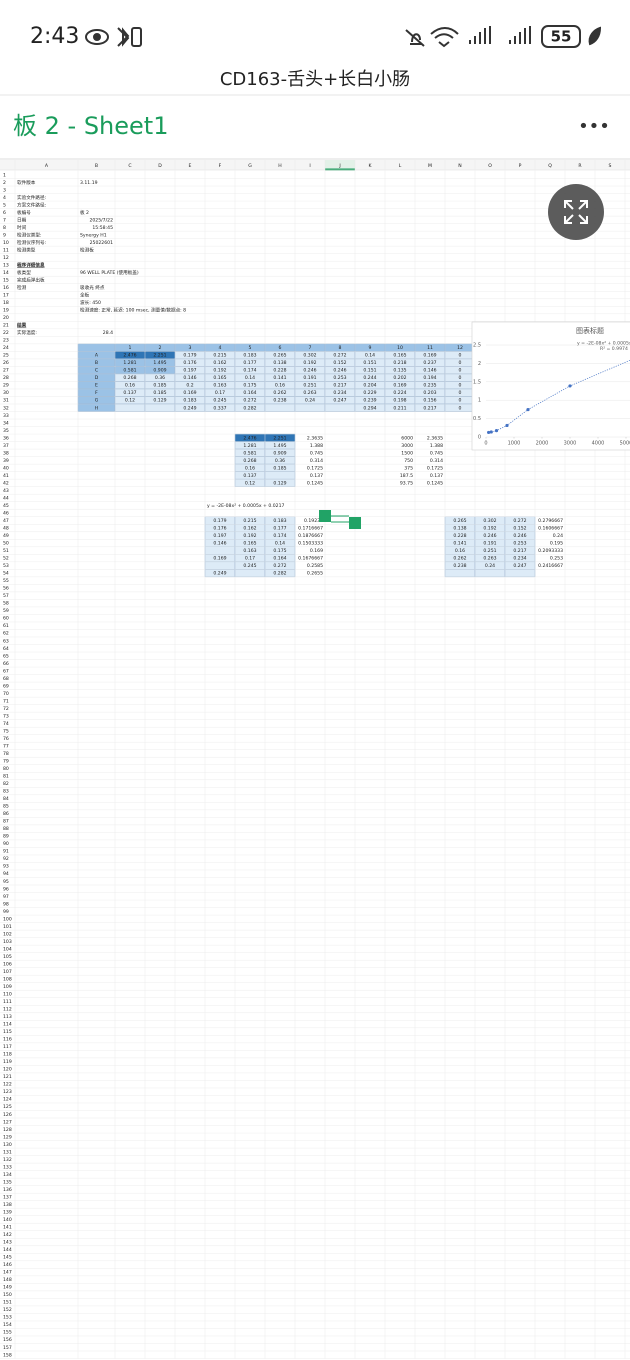  Describe the element at coordinates (190, 348) in the screenshot. I see `cell-text: 3` at that location.